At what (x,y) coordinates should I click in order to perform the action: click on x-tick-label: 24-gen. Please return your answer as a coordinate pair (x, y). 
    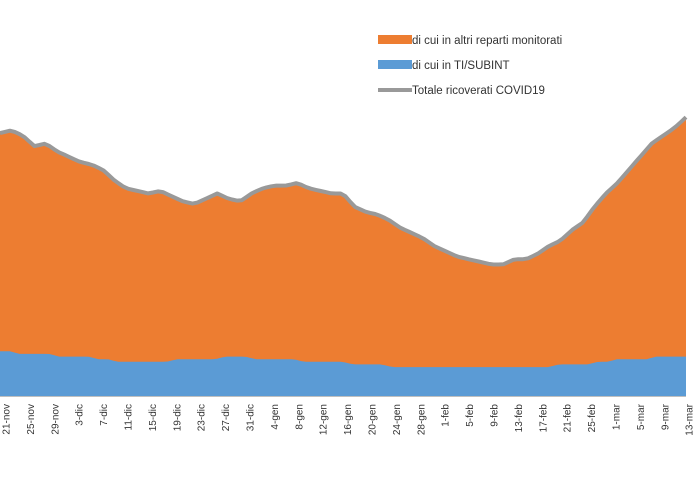
    Looking at the image, I should click on (397, 419).